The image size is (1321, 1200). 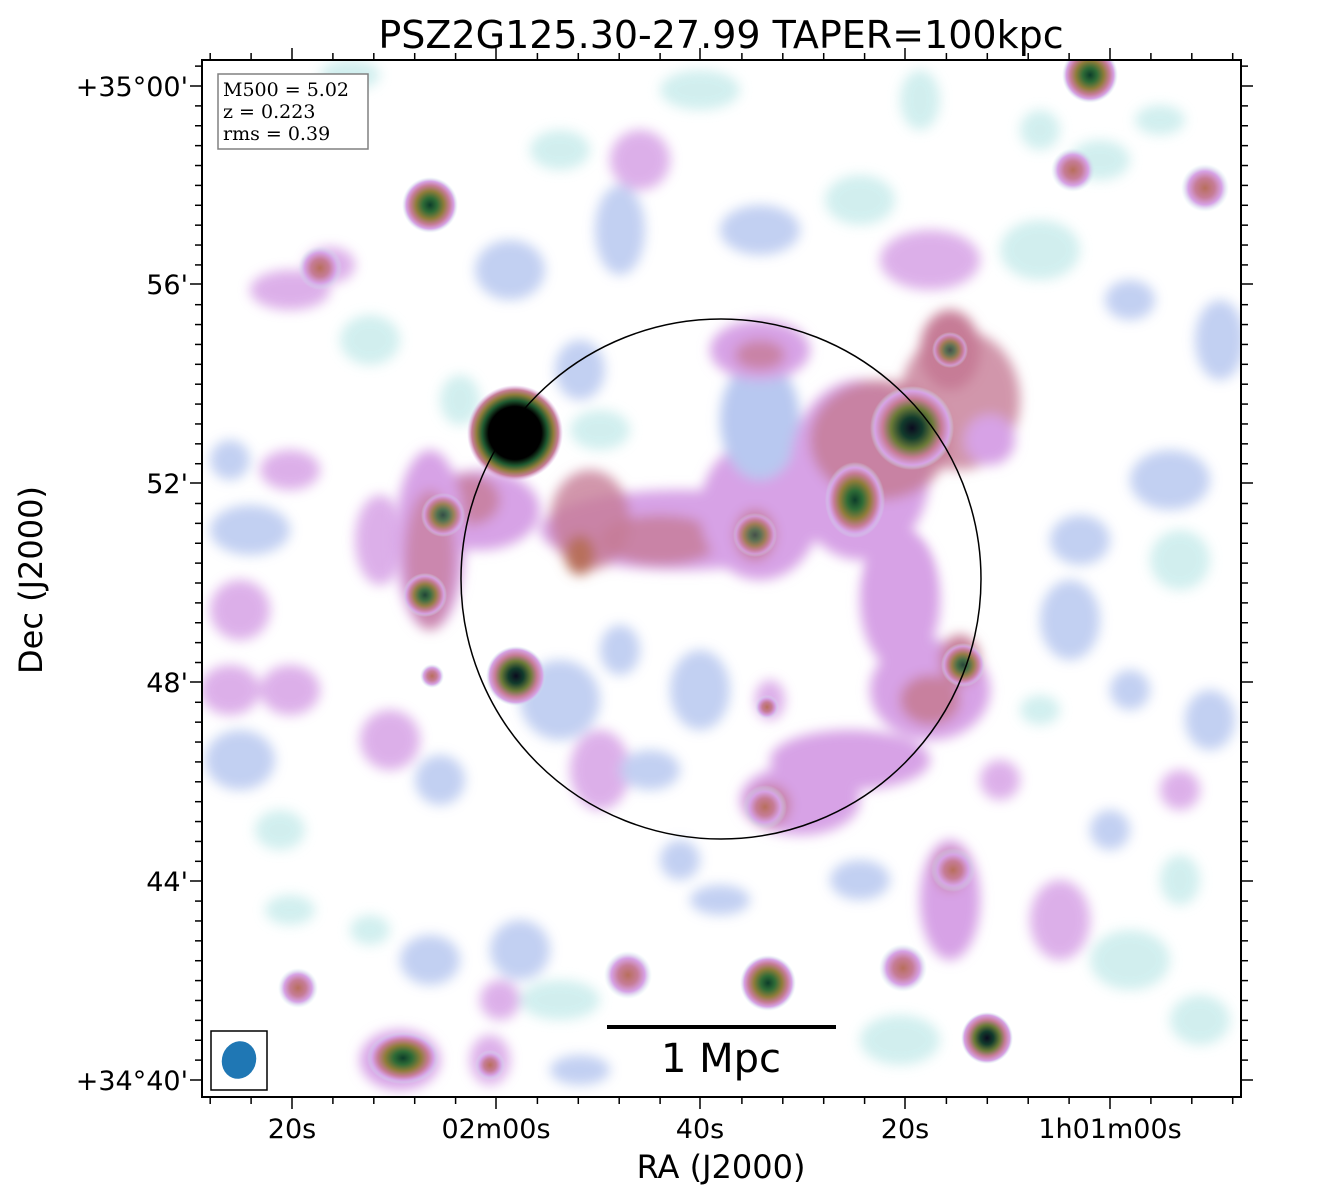 What do you see at coordinates (167, 285) in the screenshot?
I see `y-tick-label: 56'` at bounding box center [167, 285].